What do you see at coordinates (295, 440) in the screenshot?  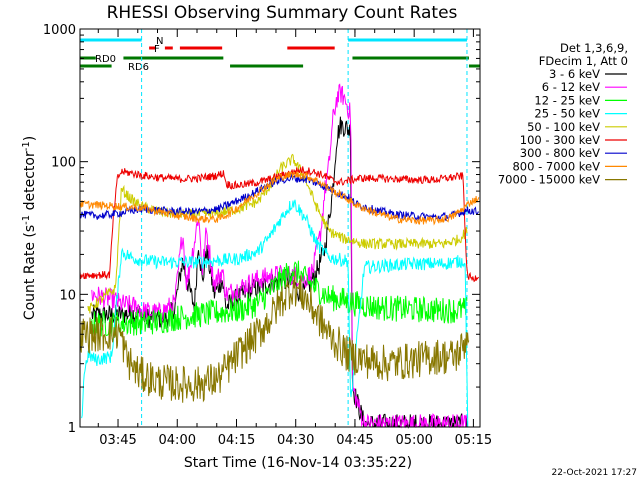 I see `x-tick-label: 04:30` at bounding box center [295, 440].